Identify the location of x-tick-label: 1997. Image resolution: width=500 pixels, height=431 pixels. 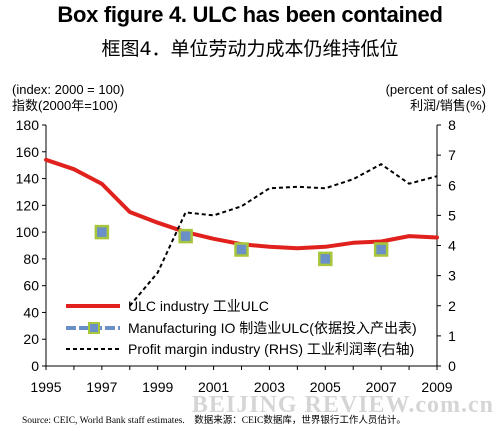
(101, 387).